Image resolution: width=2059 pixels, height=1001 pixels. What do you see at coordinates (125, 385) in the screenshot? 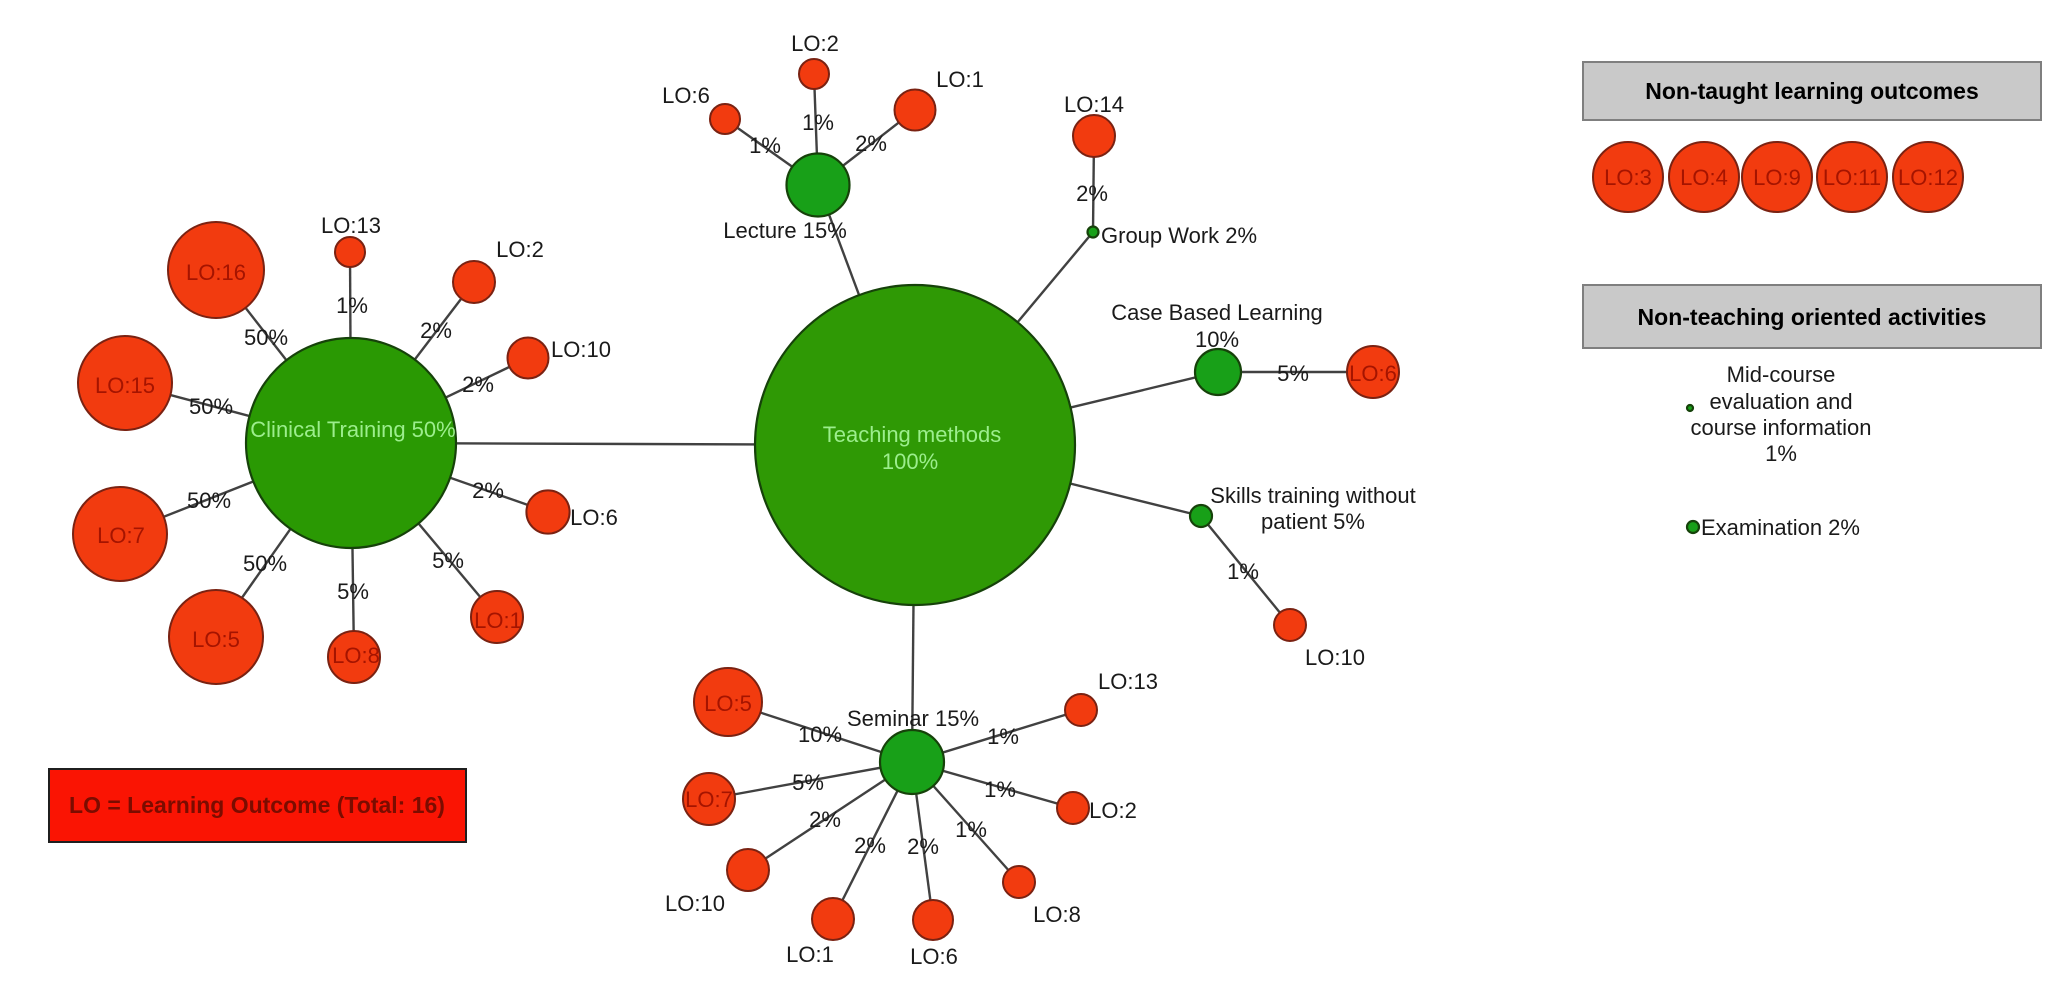
I see `svg-text: LO:15` at bounding box center [125, 385].